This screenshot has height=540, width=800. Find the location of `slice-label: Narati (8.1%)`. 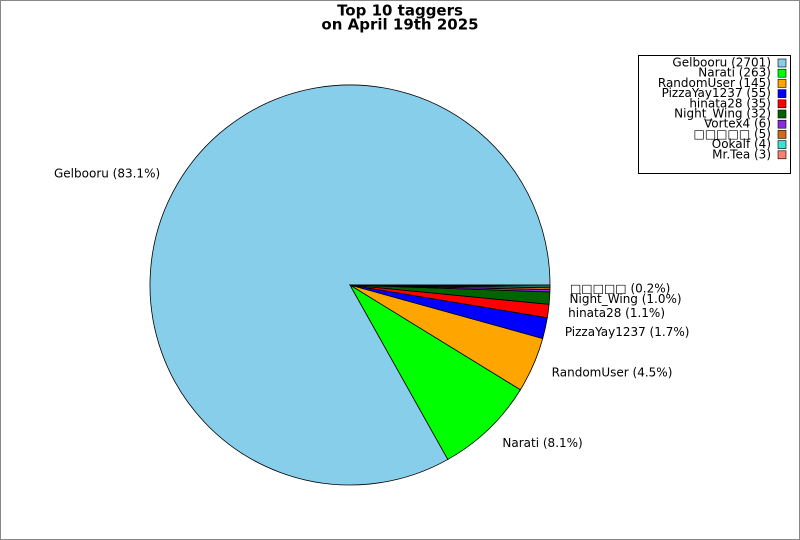

slice-label: Narati (8.1%) is located at coordinates (542, 443).